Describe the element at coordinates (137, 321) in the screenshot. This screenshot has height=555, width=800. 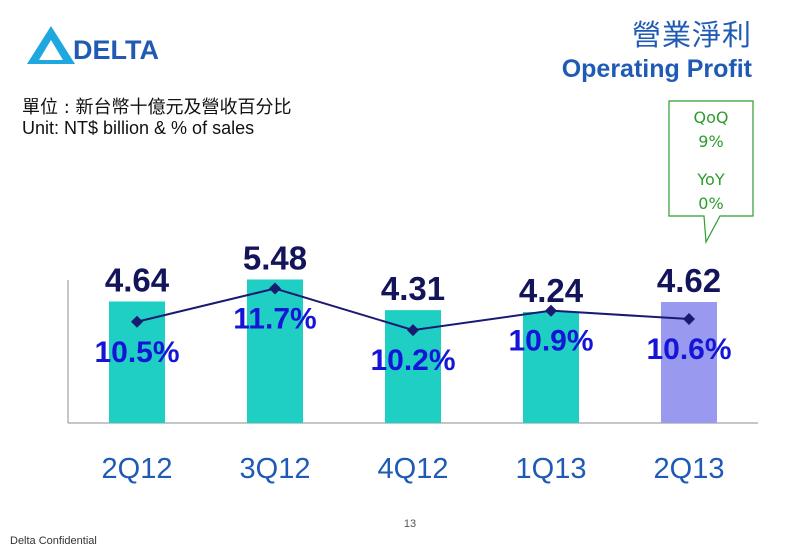
I see `margin-point-2Q12` at that location.